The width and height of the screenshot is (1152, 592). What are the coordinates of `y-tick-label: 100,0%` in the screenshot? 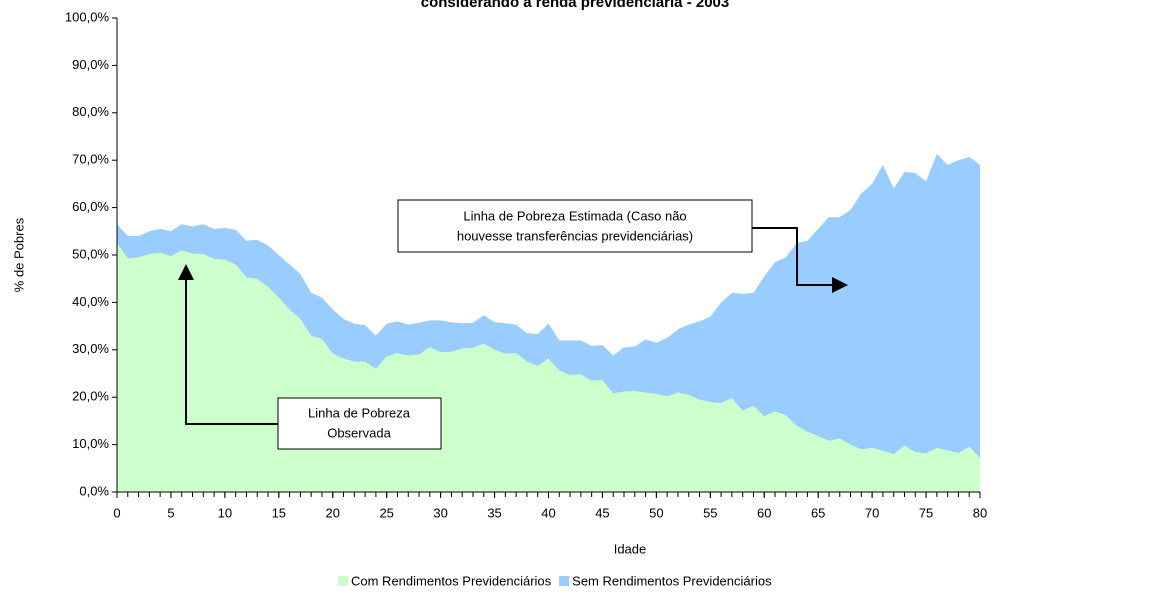 It's located at (87, 16).